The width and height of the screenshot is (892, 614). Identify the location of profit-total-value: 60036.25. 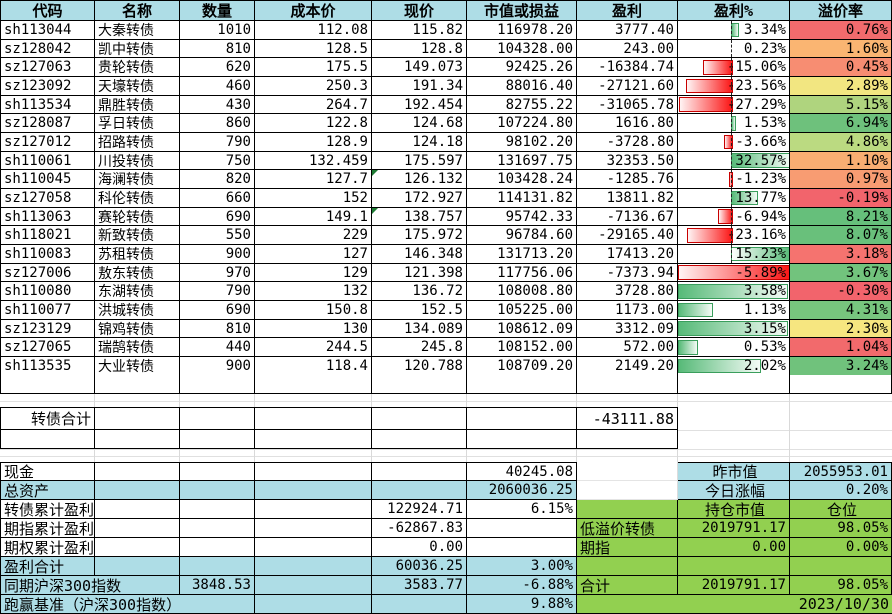
(419, 566).